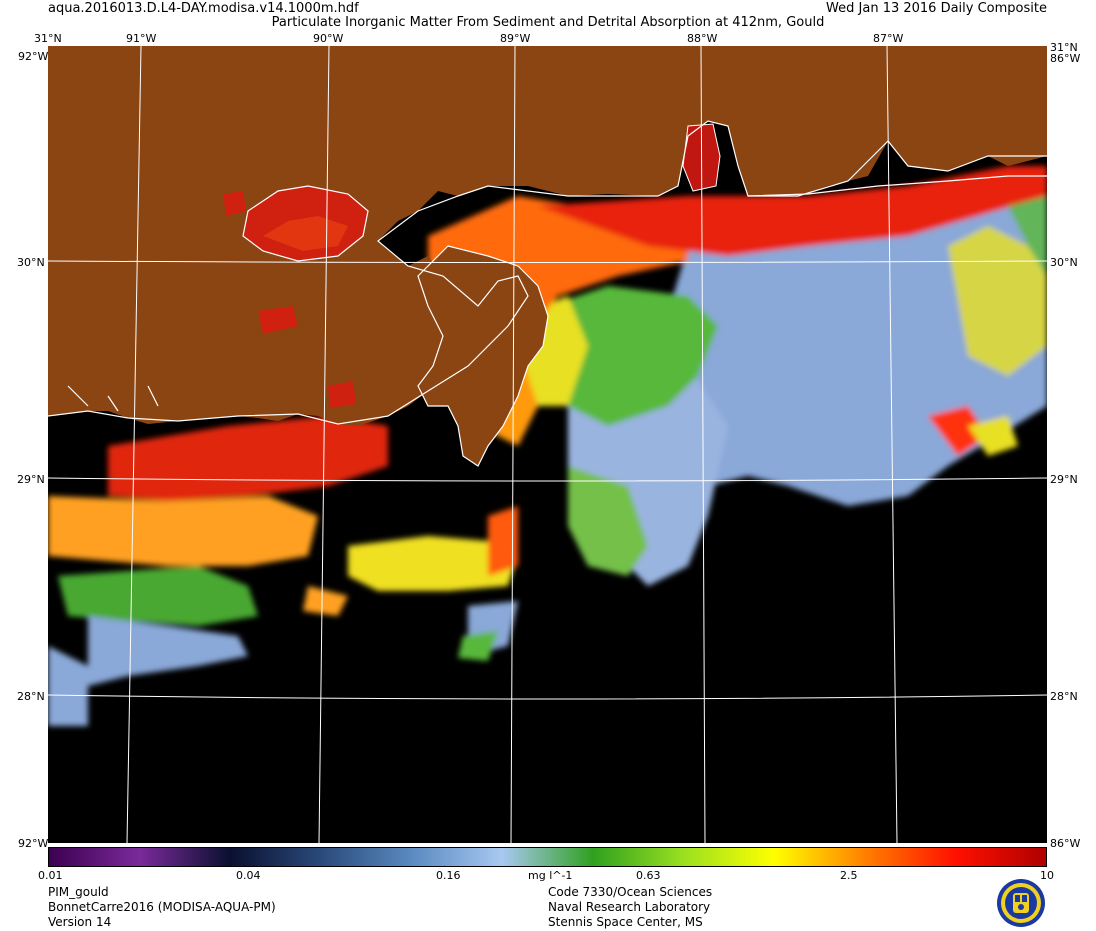  What do you see at coordinates (888, 38) in the screenshot?
I see `lon-label-top: 87°W` at bounding box center [888, 38].